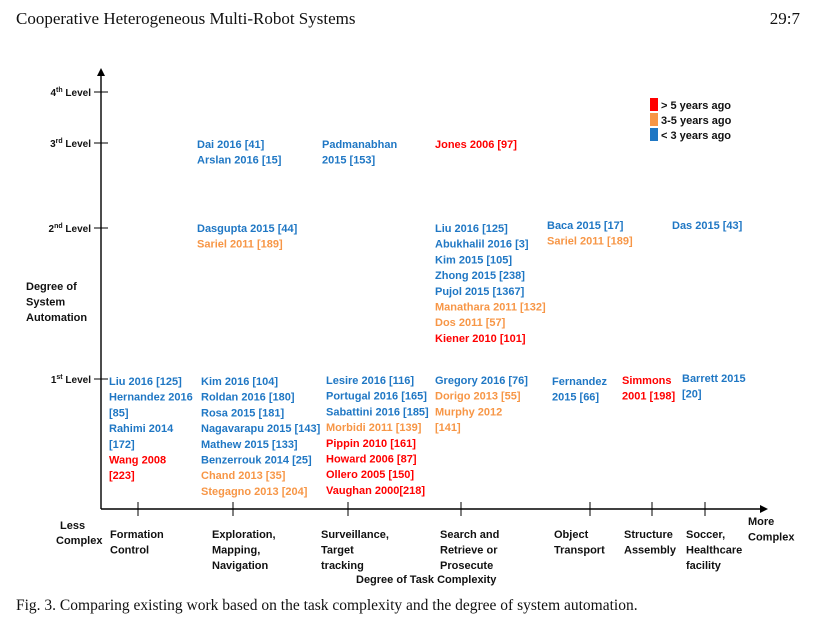  I want to click on y-axis-title: Degree of, so click(51, 287).